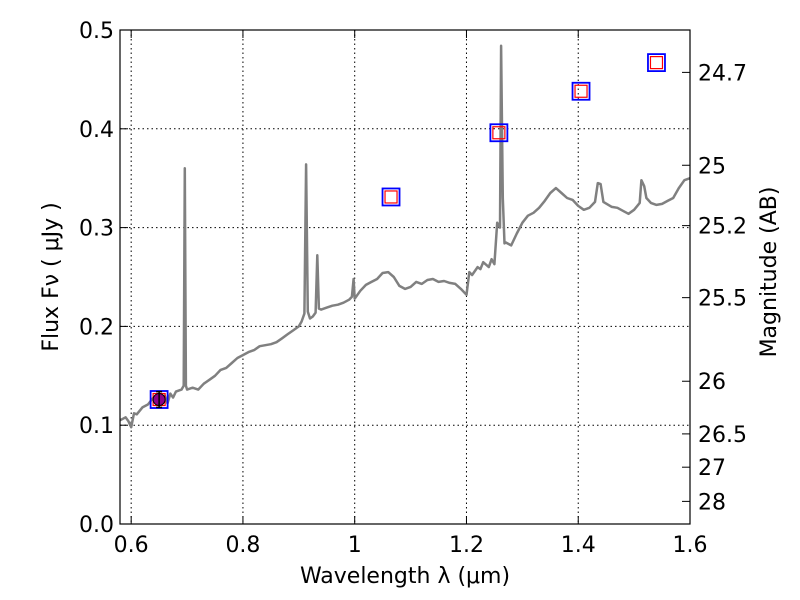  Describe the element at coordinates (96, 327) in the screenshot. I see `y-tick-label: 0.2` at that location.